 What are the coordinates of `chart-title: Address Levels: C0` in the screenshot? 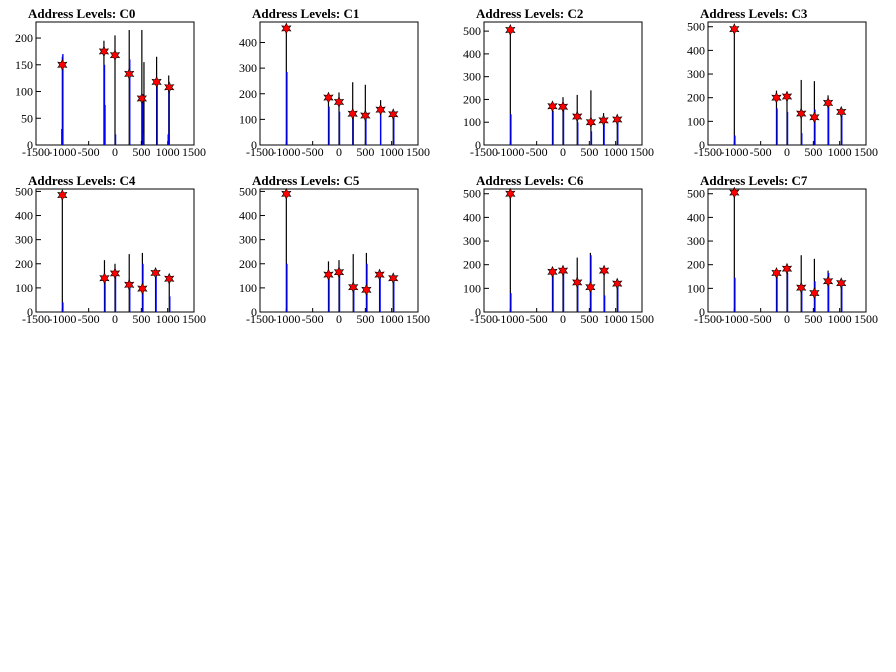 It's located at (81, 13).